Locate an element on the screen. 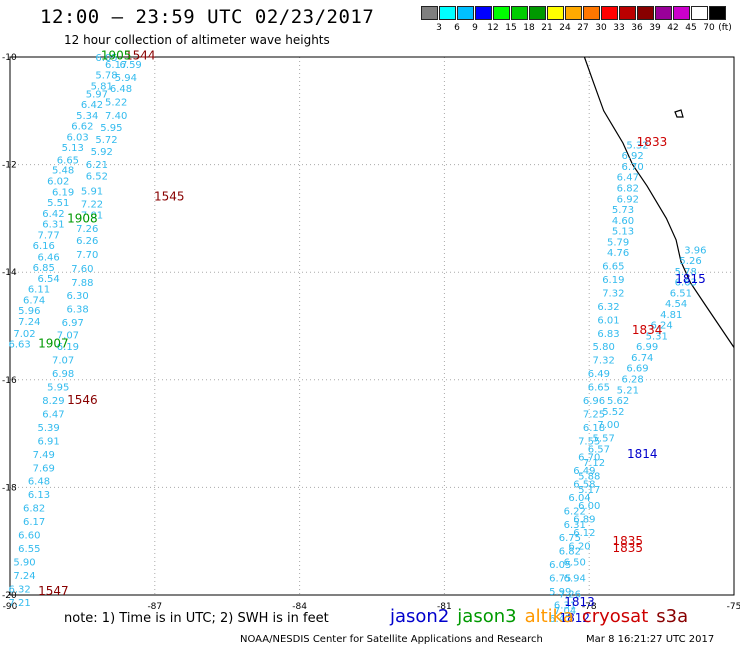 Image resolution: width=740 pixels, height=650 pixels. swh-value: 6.13 is located at coordinates (39, 495).